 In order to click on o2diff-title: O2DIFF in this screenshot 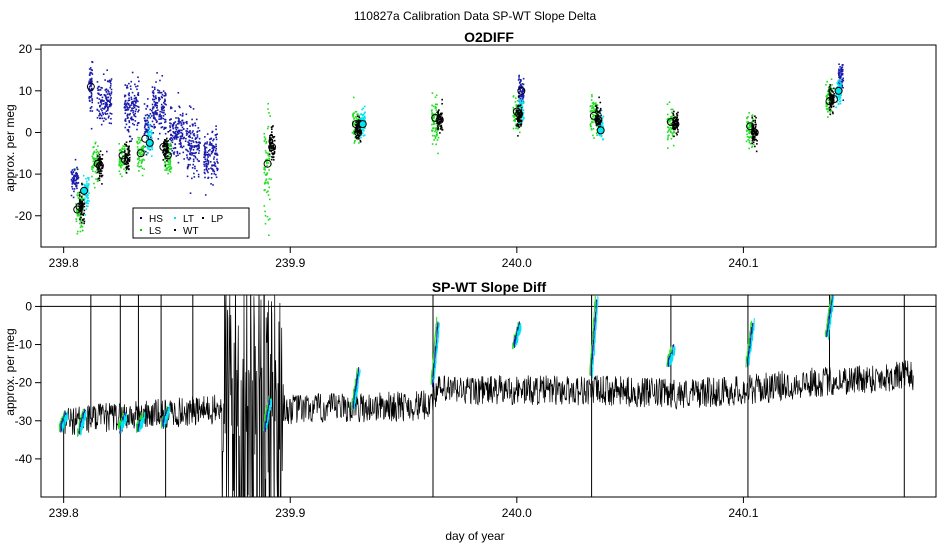, I will do `click(489, 37)`.